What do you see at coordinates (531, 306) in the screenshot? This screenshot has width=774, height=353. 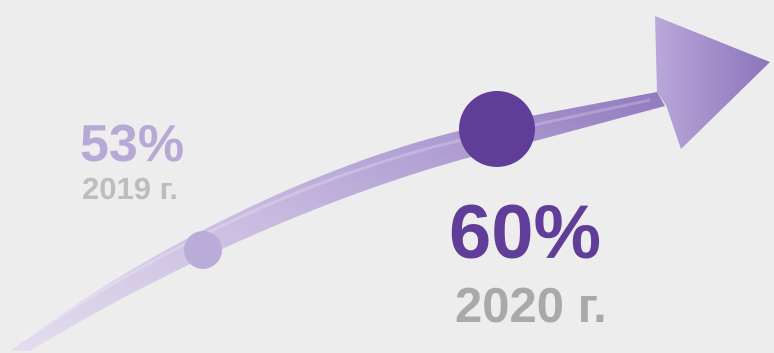 I see `year-label-2020: 2020 г.` at bounding box center [531, 306].